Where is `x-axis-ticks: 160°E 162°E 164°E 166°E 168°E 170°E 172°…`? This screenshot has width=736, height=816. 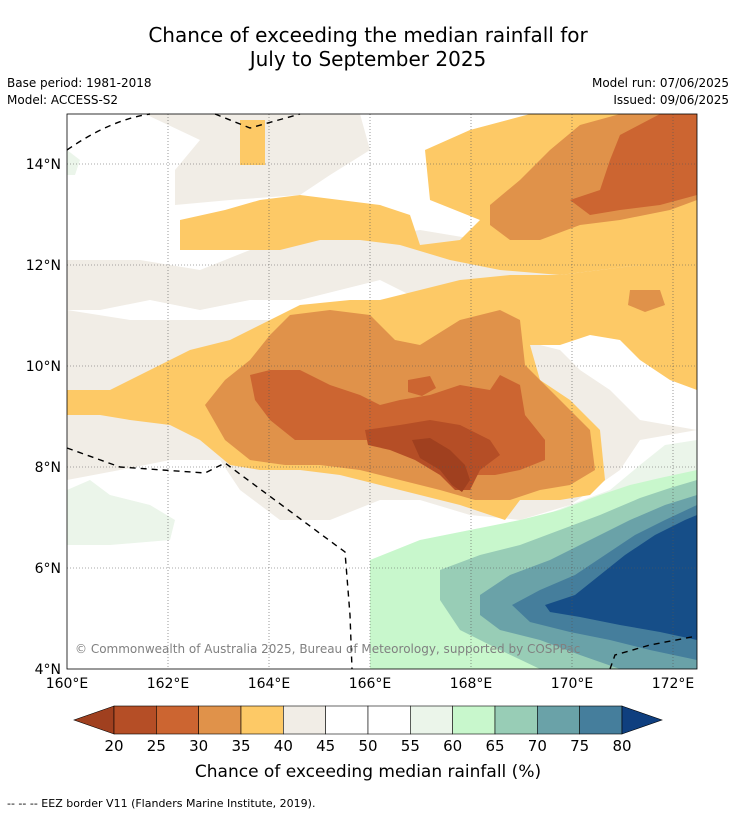
x-axis-ticks: 160°E 162°E 164°E 166°E 168°E 170°E 172°… is located at coordinates (370, 684).